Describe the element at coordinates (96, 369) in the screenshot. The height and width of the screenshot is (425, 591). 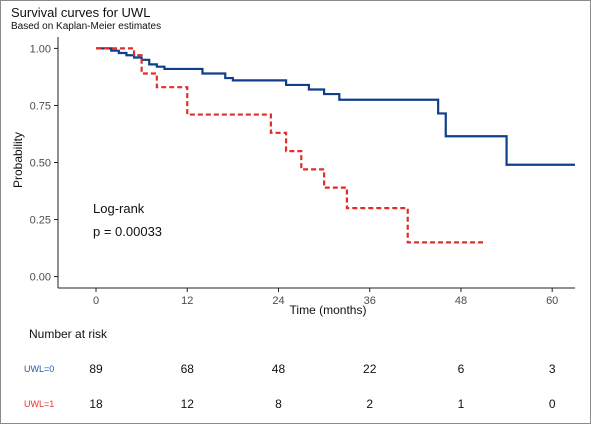
I see `risk-count: 89` at that location.